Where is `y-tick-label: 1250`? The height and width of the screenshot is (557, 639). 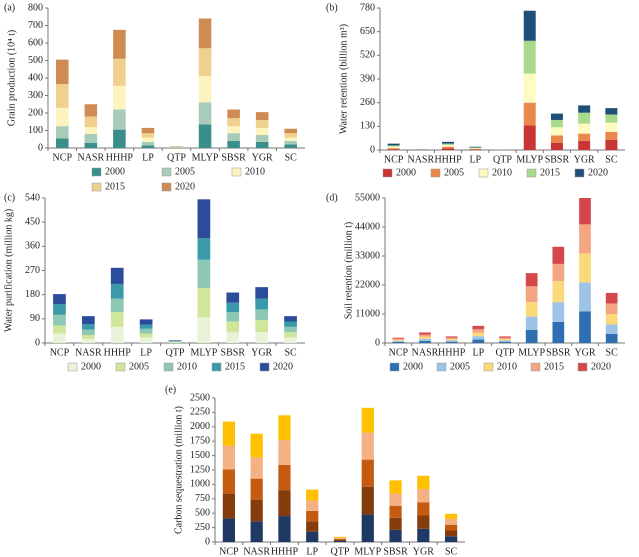
y-tick-label: 1250 is located at coordinates (200, 469).